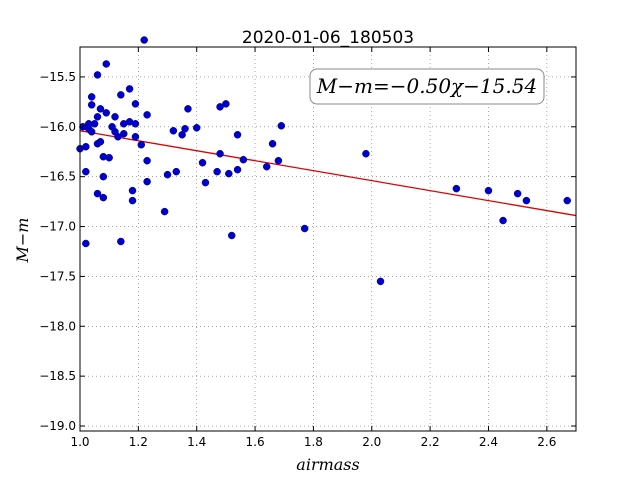 Image resolution: width=640 pixels, height=480 pixels. Describe the element at coordinates (327, 464) in the screenshot. I see `x-axis-label: airmass` at that location.